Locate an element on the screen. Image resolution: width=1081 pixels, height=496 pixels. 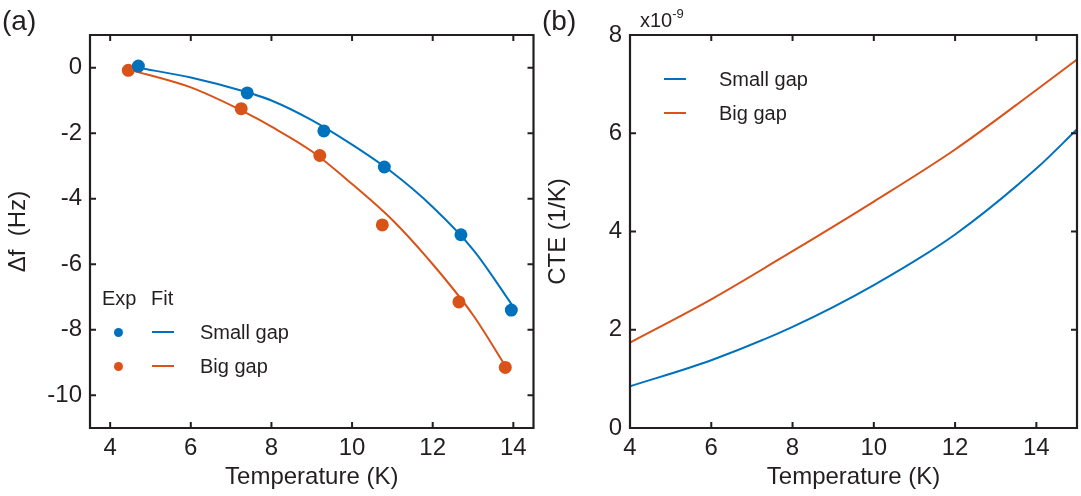
chart-title: (b) is located at coordinates (559, 20).